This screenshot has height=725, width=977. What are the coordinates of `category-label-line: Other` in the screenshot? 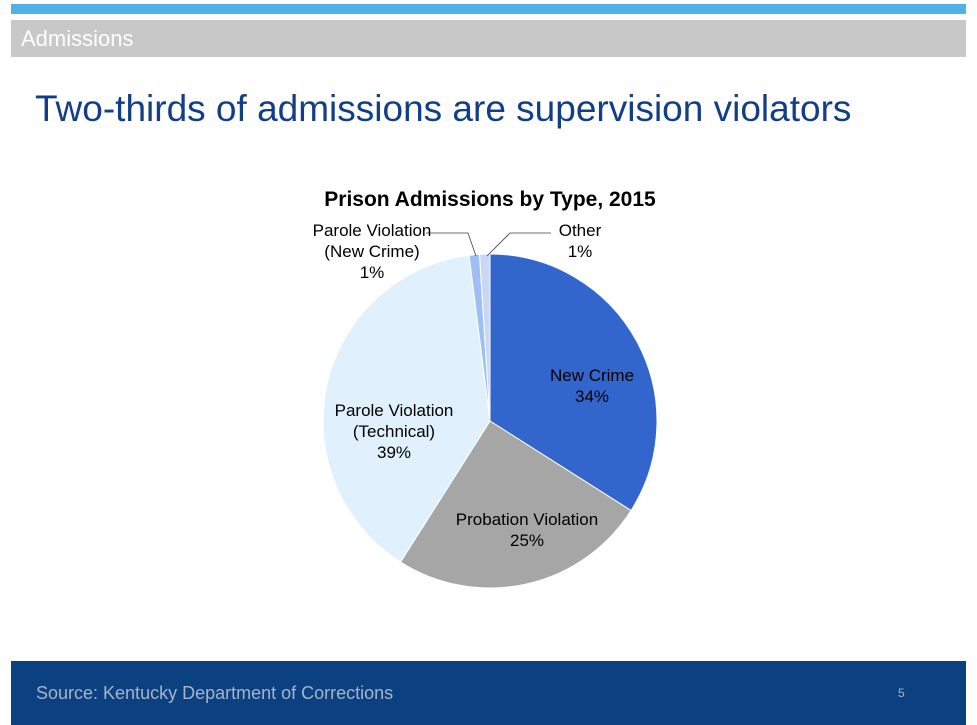 It's located at (580, 230).